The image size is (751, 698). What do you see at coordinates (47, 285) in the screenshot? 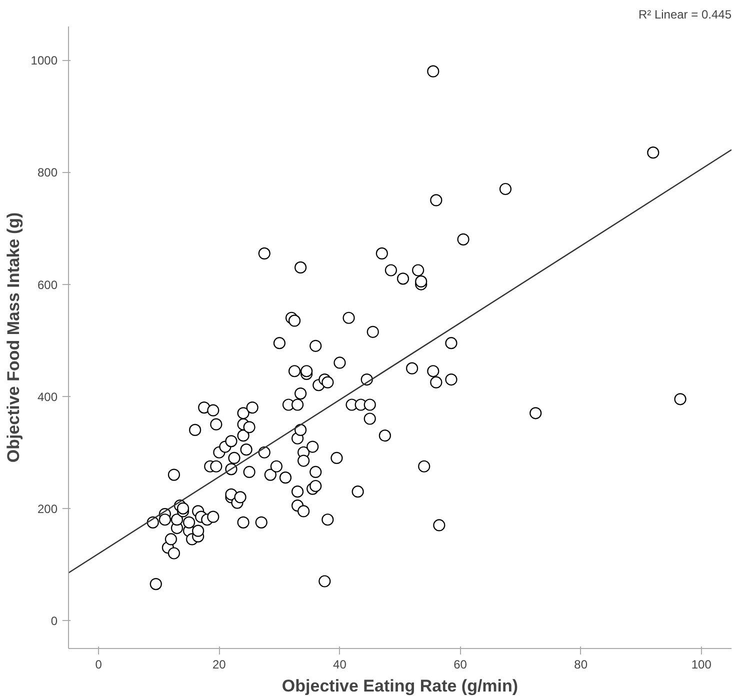
I see `y-tick-label: 600` at bounding box center [47, 285].